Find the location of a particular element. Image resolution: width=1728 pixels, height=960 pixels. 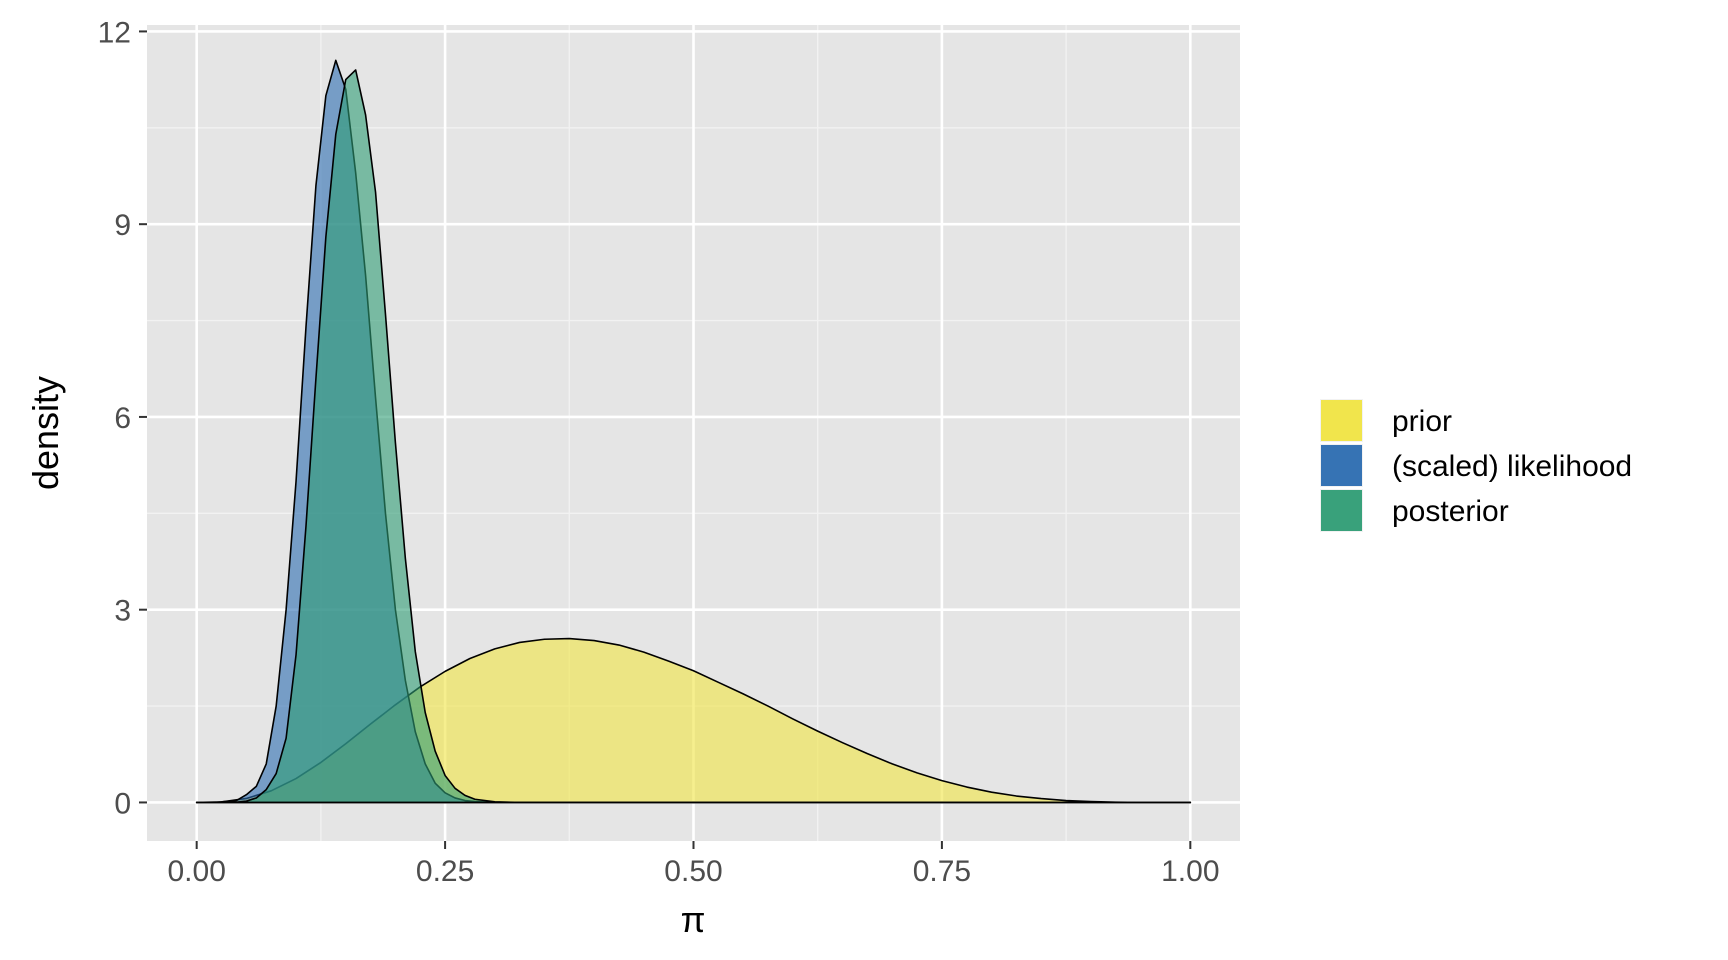

legend: prior (scaled) likelihood posterior is located at coordinates (1476, 465).